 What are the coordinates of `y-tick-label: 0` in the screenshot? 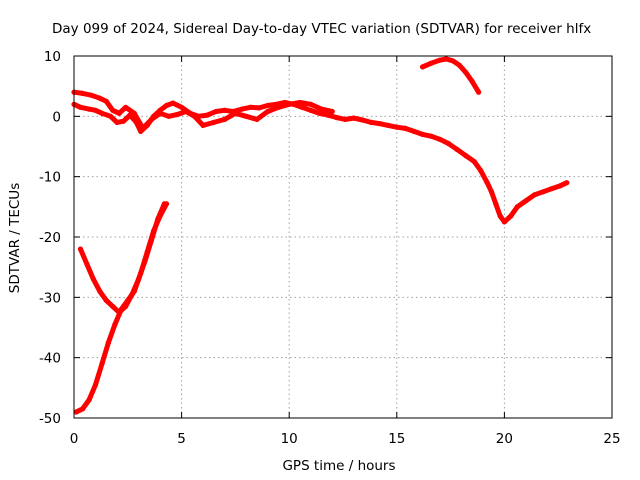 It's located at (56, 117).